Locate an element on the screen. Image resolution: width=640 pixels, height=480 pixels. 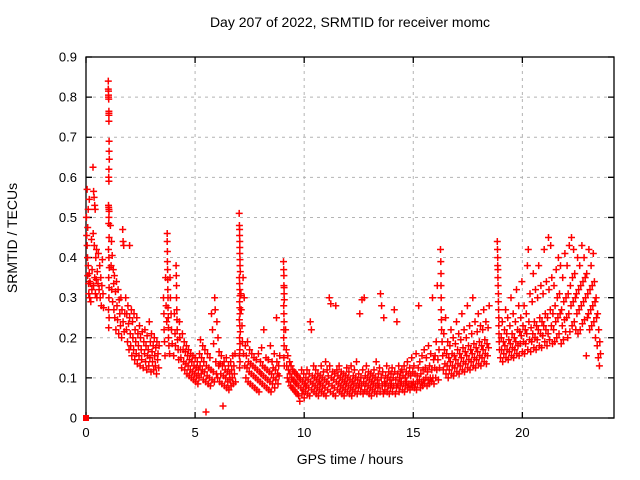
svg-text: 20 is located at coordinates (522, 432).